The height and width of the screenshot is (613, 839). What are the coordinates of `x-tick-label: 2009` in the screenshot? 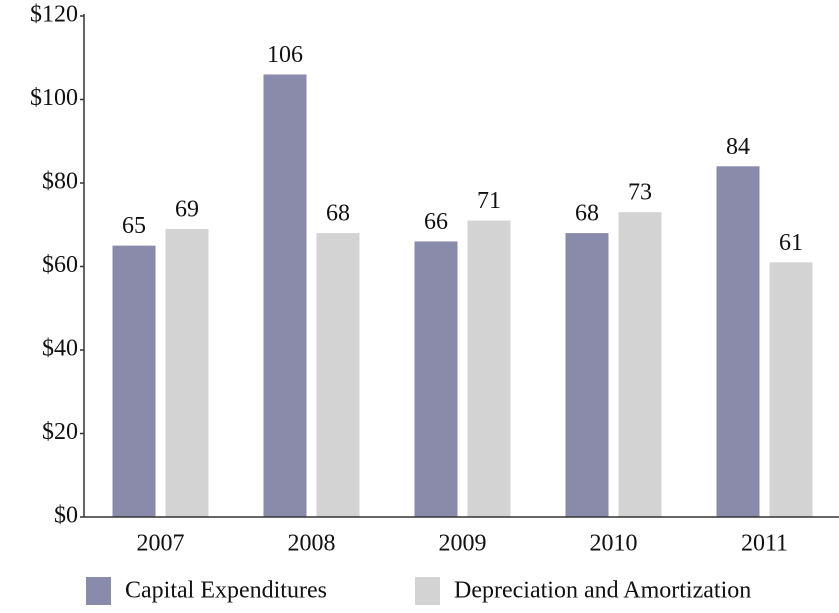 It's located at (463, 544).